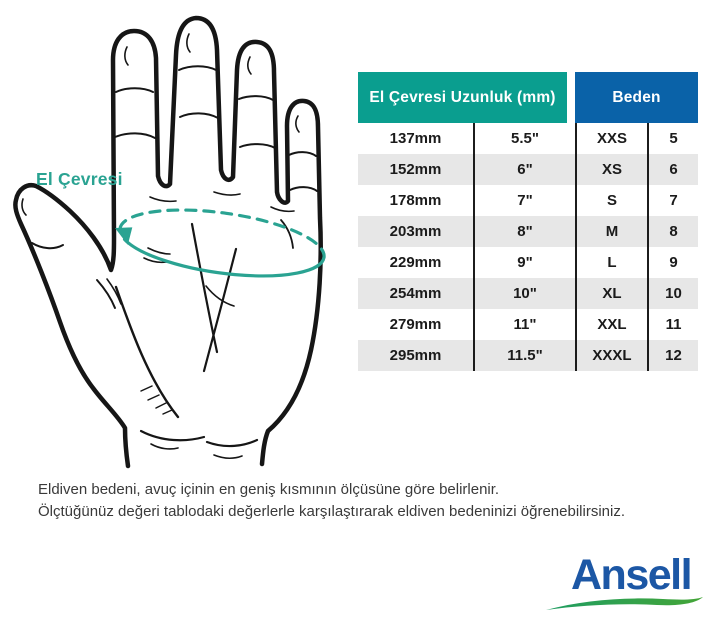  Describe the element at coordinates (672, 138) in the screenshot. I see `cell-num: 5` at that location.